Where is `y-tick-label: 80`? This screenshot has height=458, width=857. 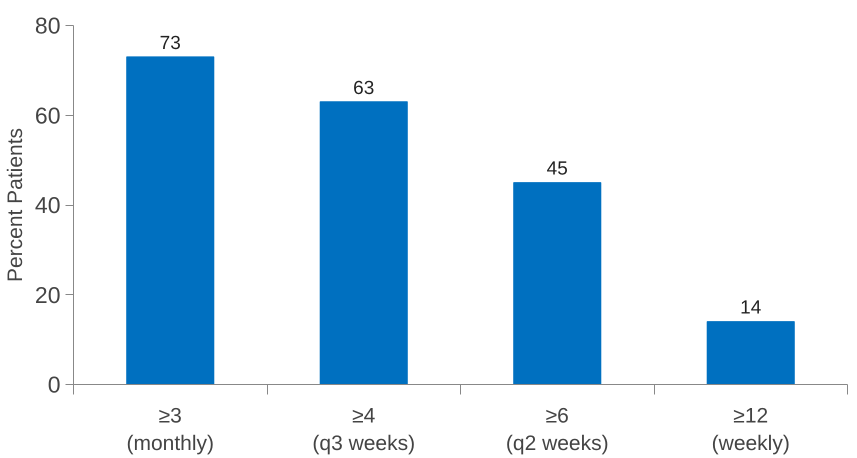
y-tick-label: 80 is located at coordinates (47, 25).